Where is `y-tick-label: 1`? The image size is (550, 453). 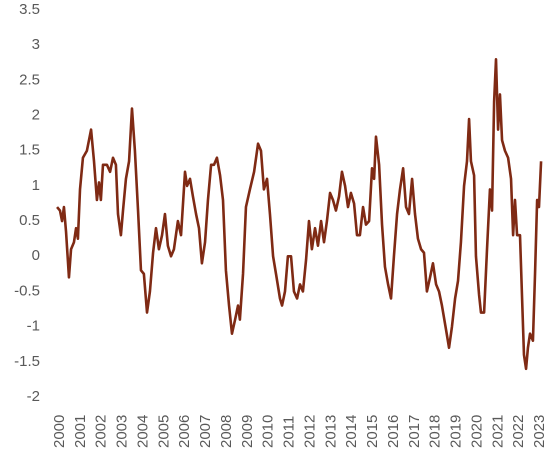 y-tick-label: 1 is located at coordinates (36, 185).